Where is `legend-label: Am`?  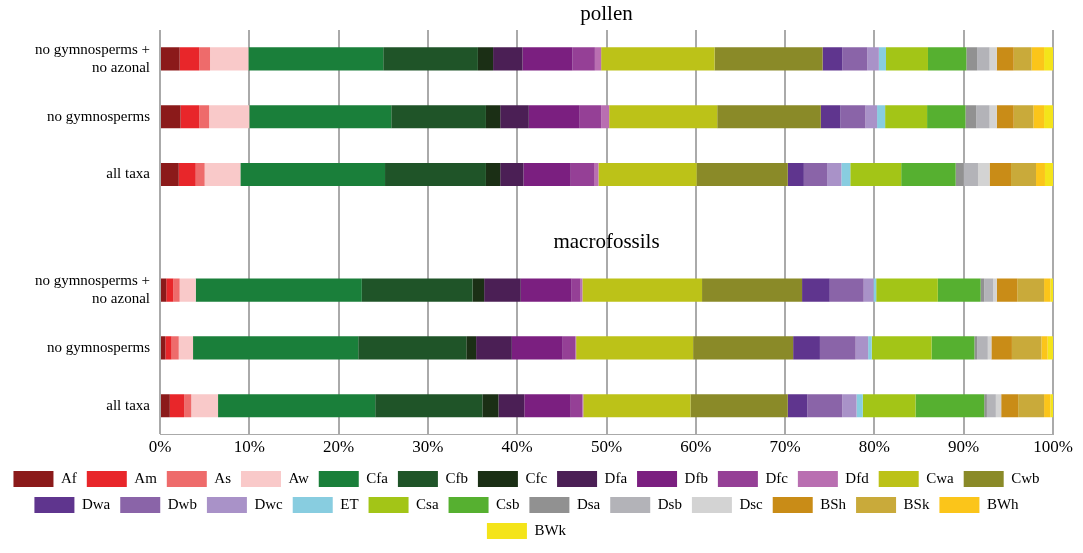
legend-label: Am is located at coordinates (146, 477).